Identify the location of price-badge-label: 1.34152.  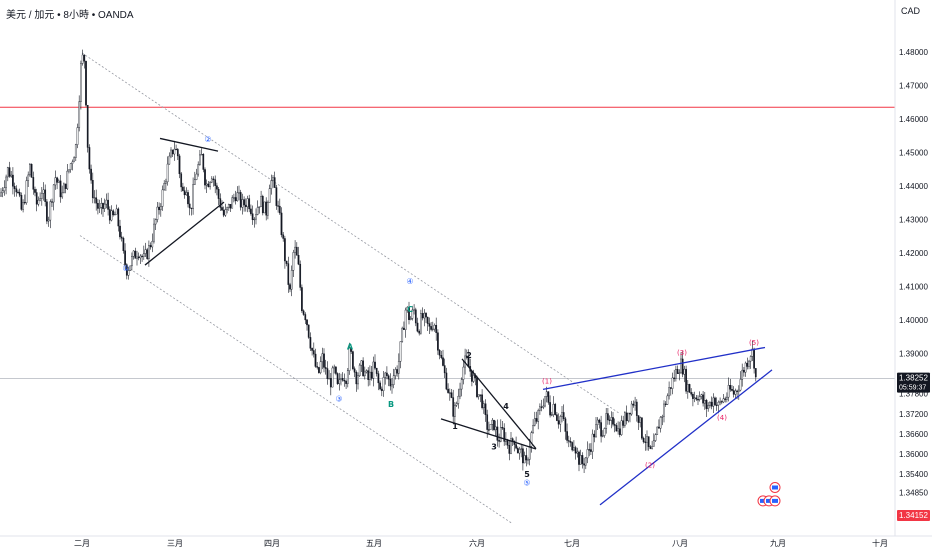
(913, 515).